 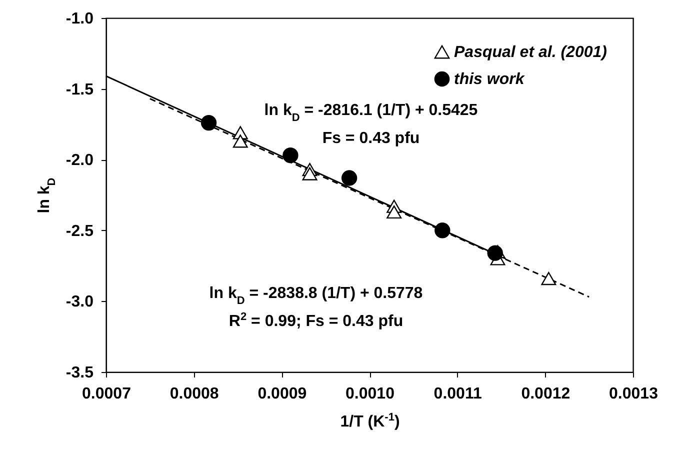 I want to click on x-tick-label: 0.0008, so click(x=194, y=394).